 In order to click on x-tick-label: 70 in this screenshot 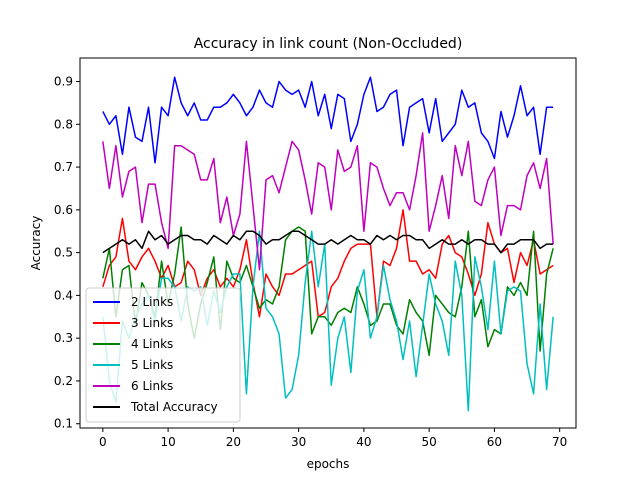, I will do `click(559, 442)`.